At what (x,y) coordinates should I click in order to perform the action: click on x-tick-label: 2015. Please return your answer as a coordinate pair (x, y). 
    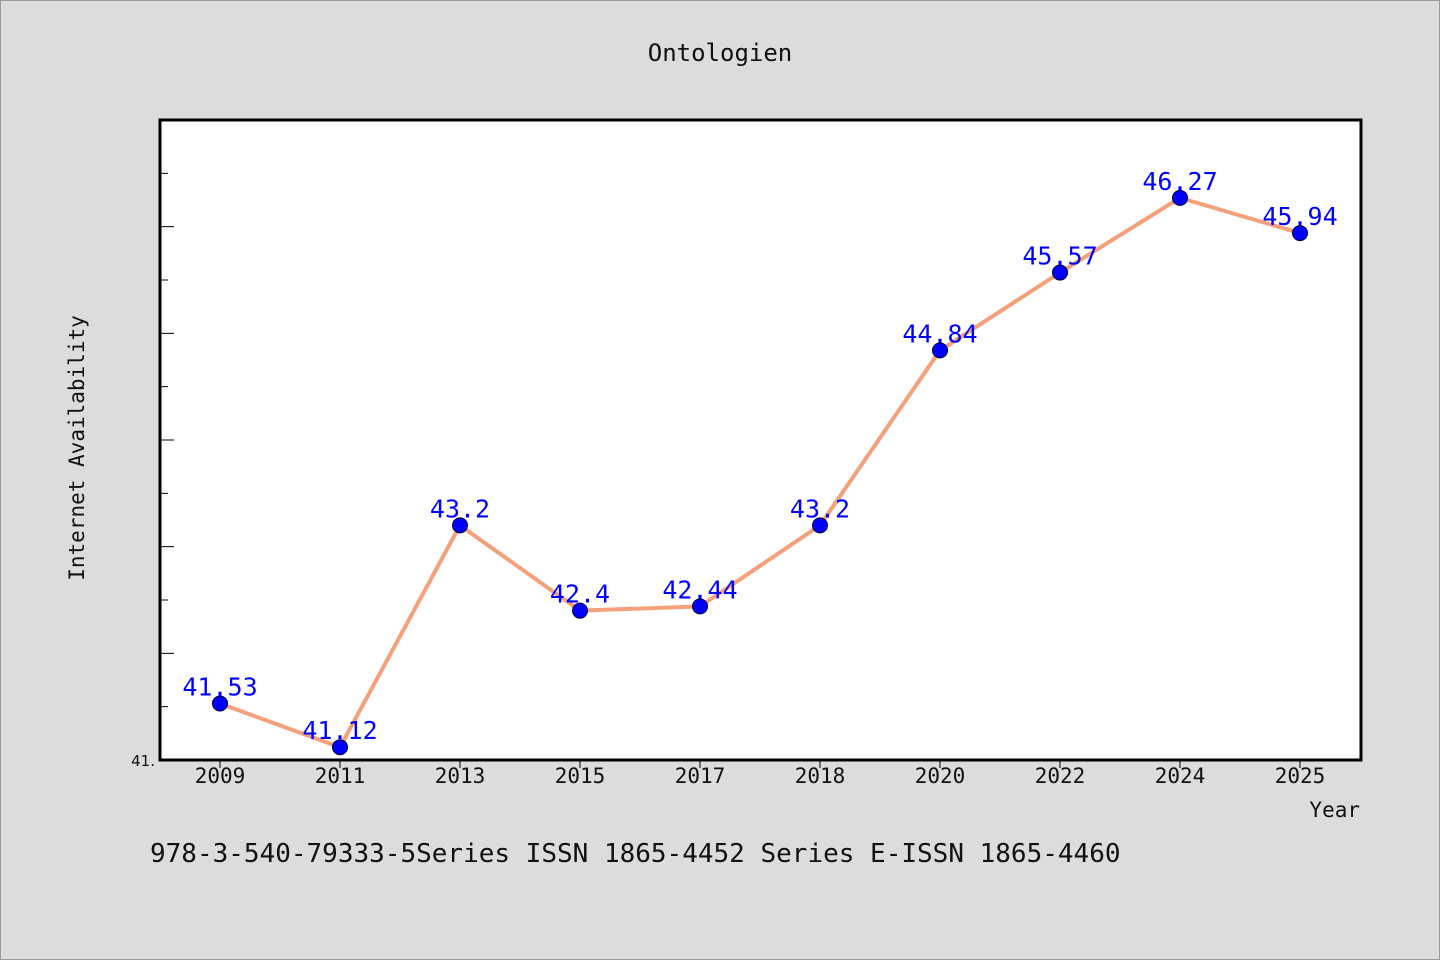
    Looking at the image, I should click on (580, 776).